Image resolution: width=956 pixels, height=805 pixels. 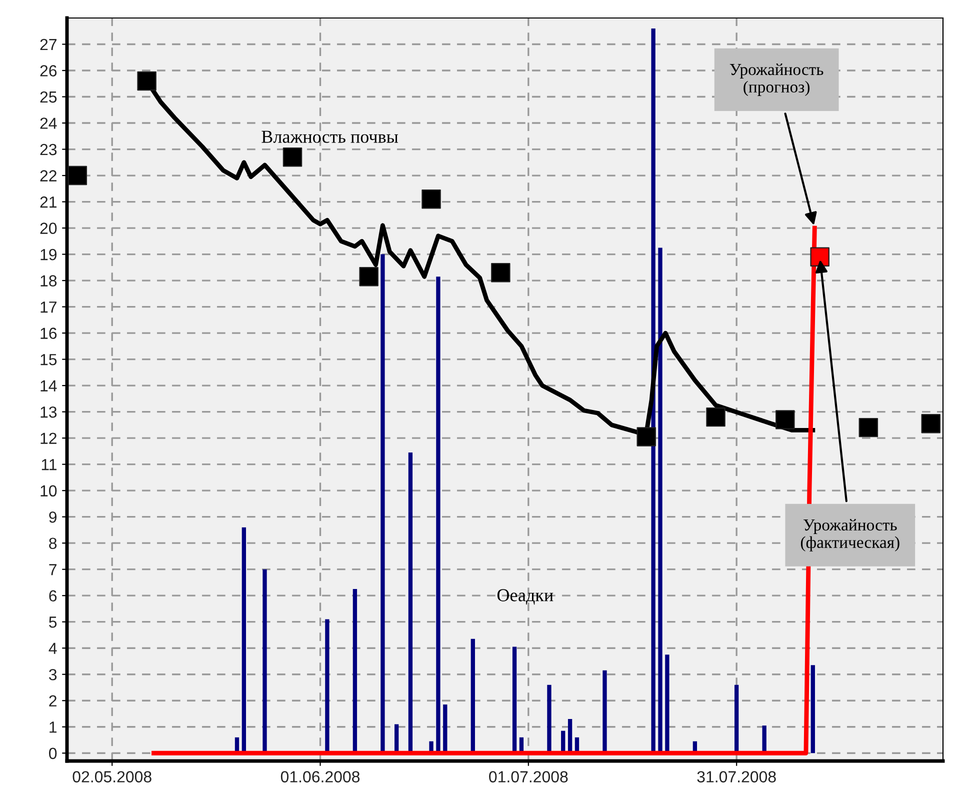 I want to click on y-tick-label: 13, so click(x=48, y=412).